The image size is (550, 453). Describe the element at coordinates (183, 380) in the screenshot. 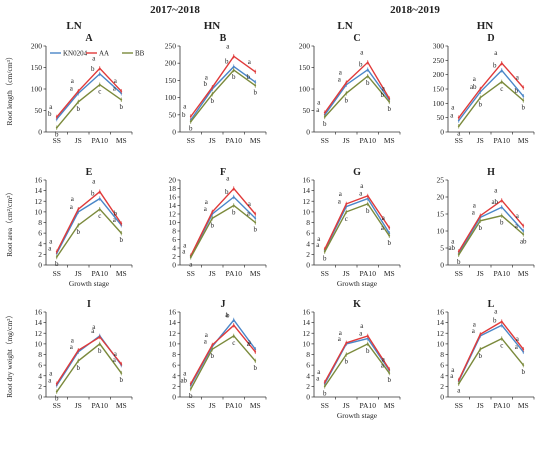

I see `significance-letter: ab` at that location.